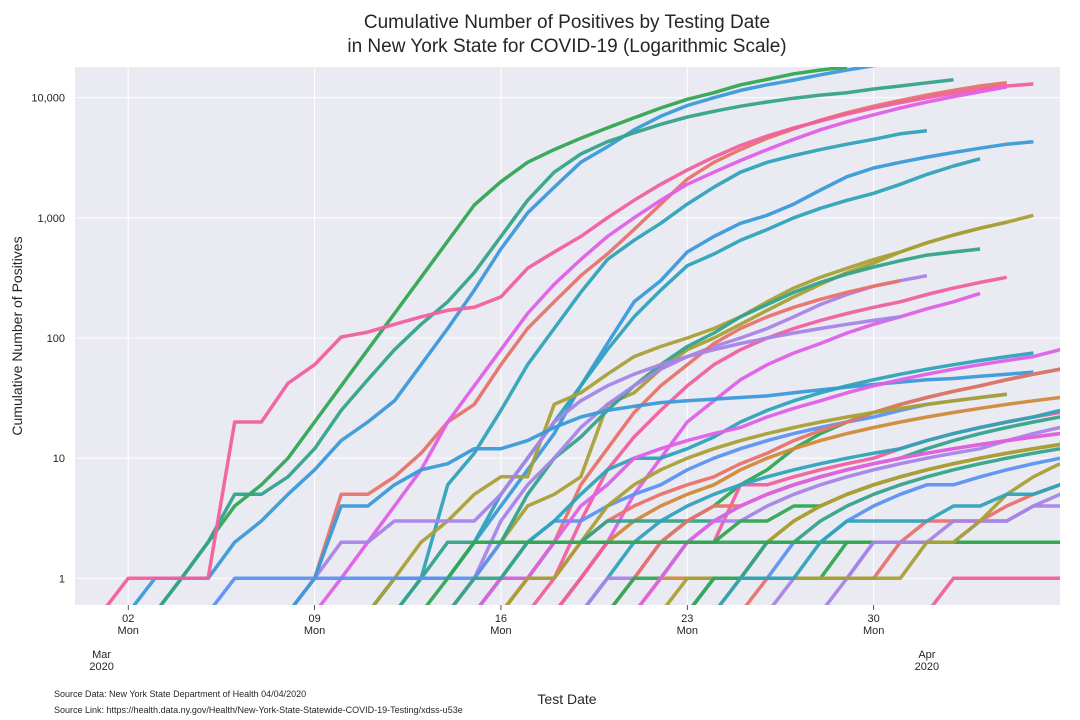 Image resolution: width=1080 pixels, height=720 pixels. Describe the element at coordinates (17, 335) in the screenshot. I see `y-axis-label: Cumulative Number of Positives` at that location.